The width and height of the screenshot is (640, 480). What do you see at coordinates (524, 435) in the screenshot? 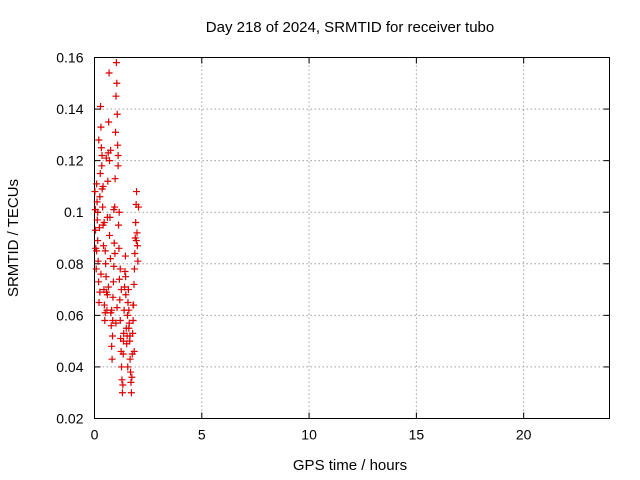
I see `x-tick-label: 20` at bounding box center [524, 435].